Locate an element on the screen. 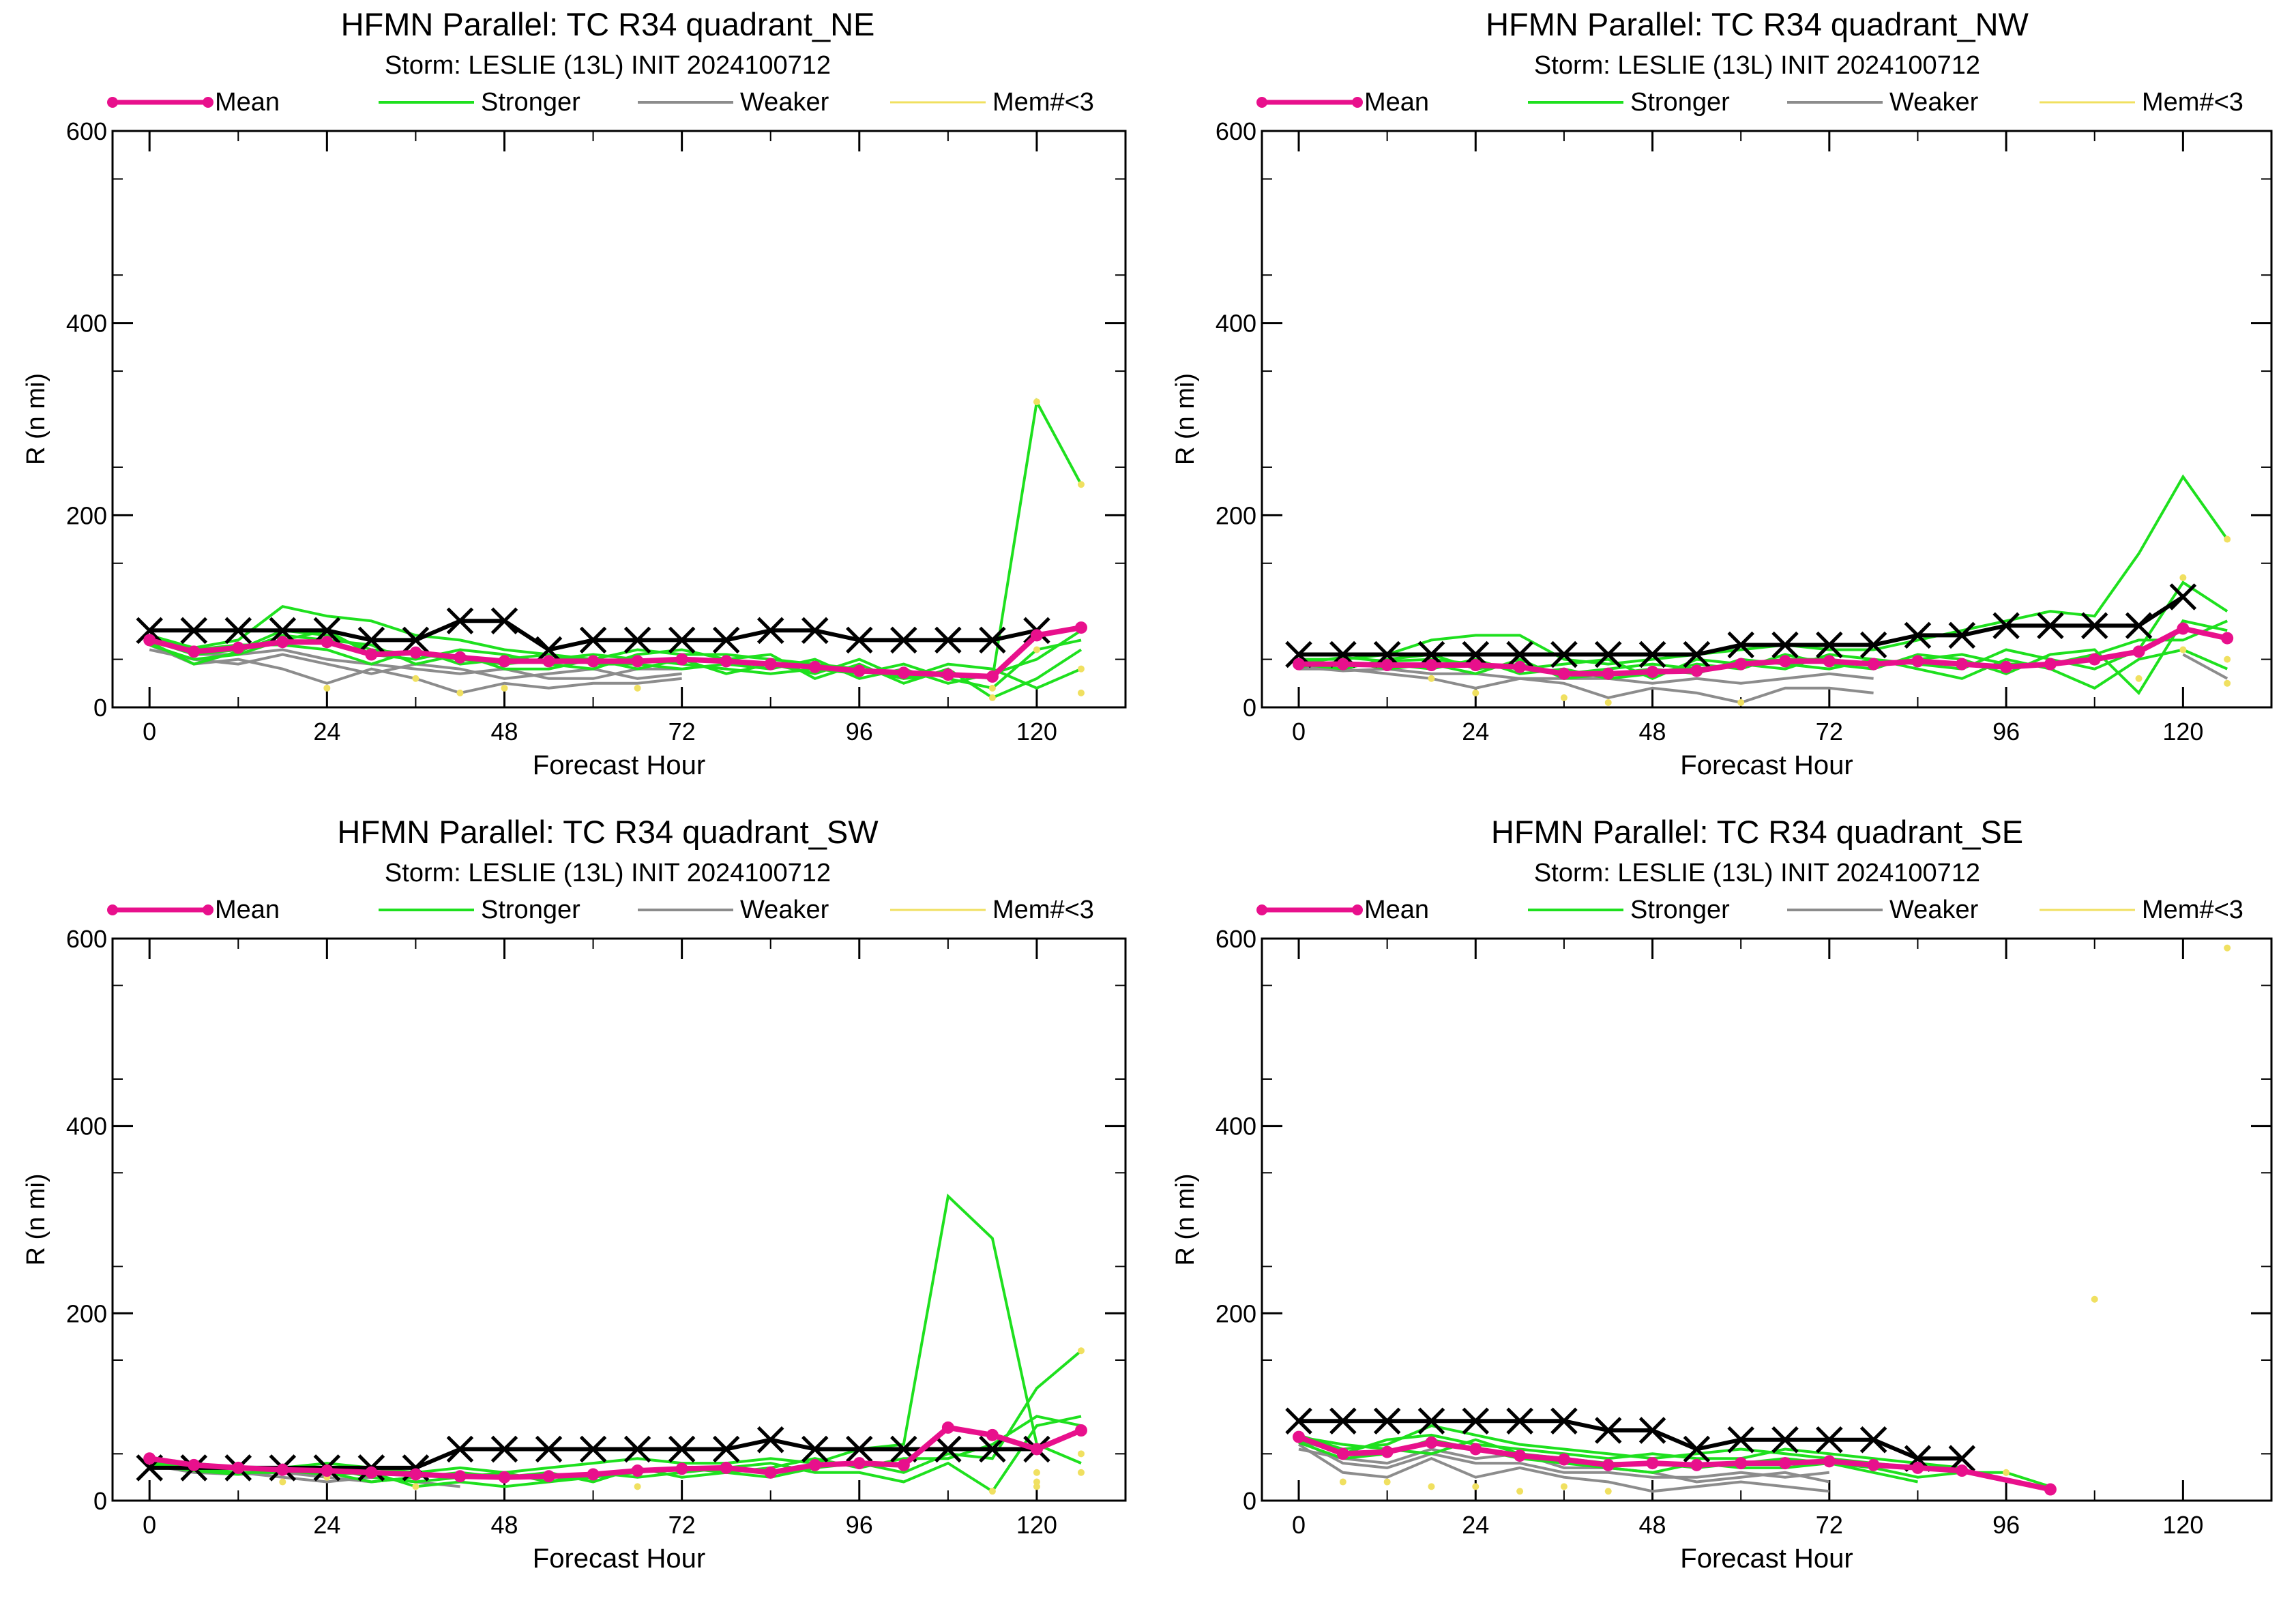 The image size is (2296, 1605). x-axis-label: Forecast Hour is located at coordinates (619, 765).